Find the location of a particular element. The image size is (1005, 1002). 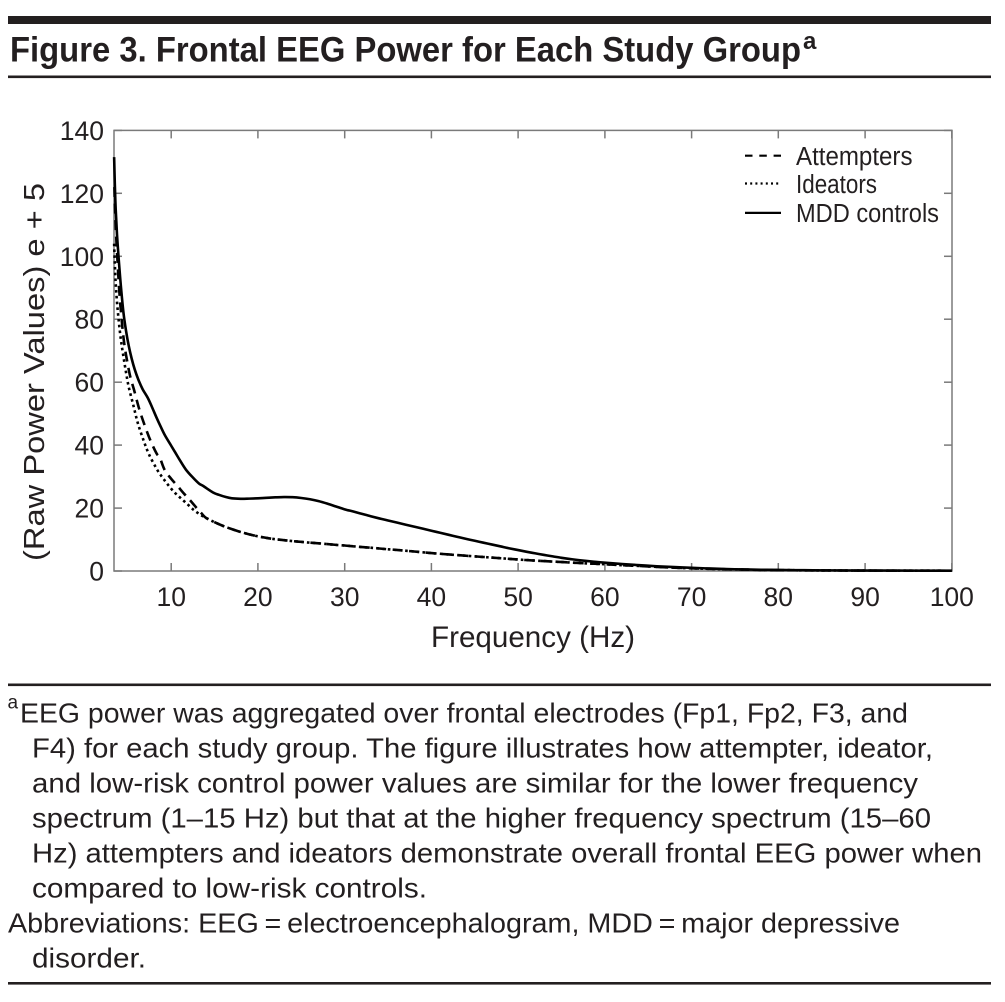

footnote-marker: a is located at coordinates (13, 703).